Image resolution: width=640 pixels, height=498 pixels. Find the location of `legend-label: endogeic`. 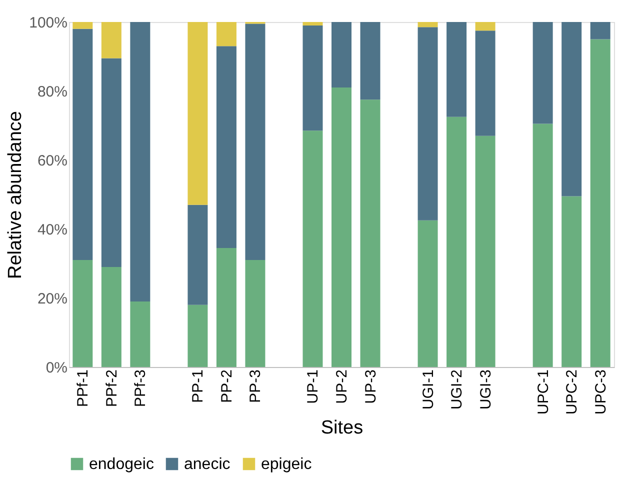

legend-label: endogeic is located at coordinates (121, 464).